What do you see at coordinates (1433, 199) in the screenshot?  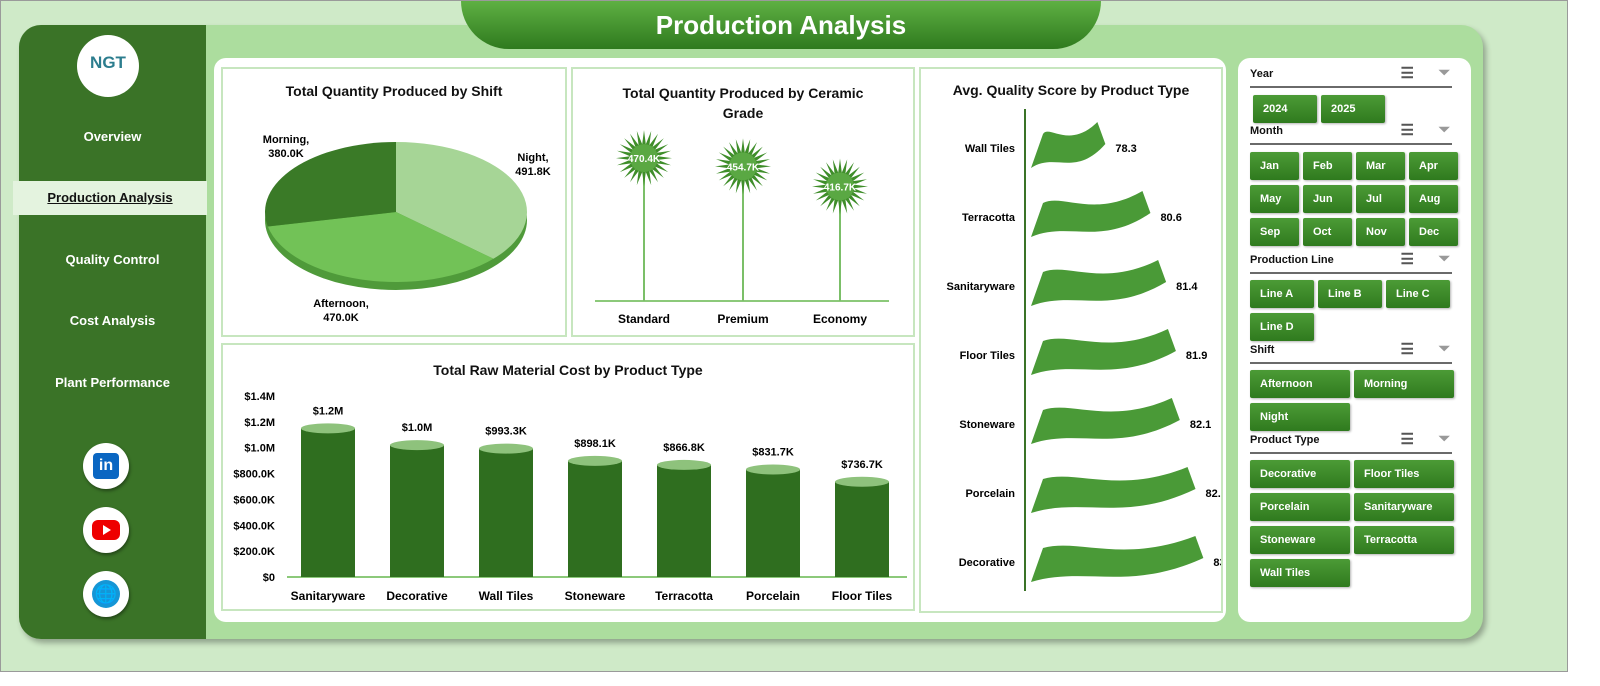 I see `slicer-button: Aug` at bounding box center [1433, 199].